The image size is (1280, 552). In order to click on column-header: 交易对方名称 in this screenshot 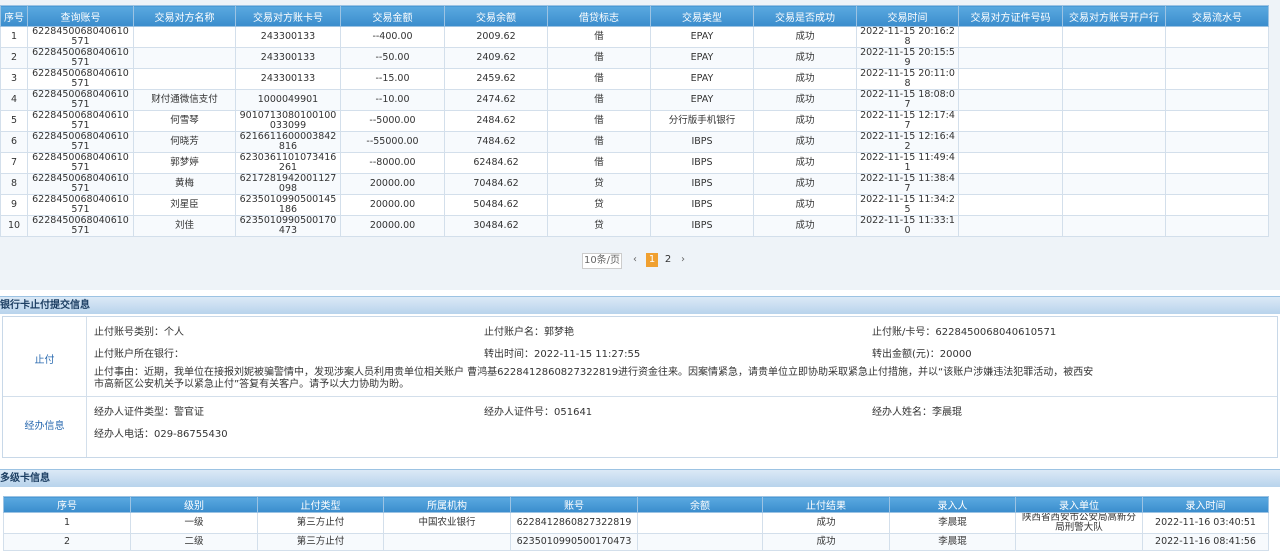, I will do `click(184, 16)`.